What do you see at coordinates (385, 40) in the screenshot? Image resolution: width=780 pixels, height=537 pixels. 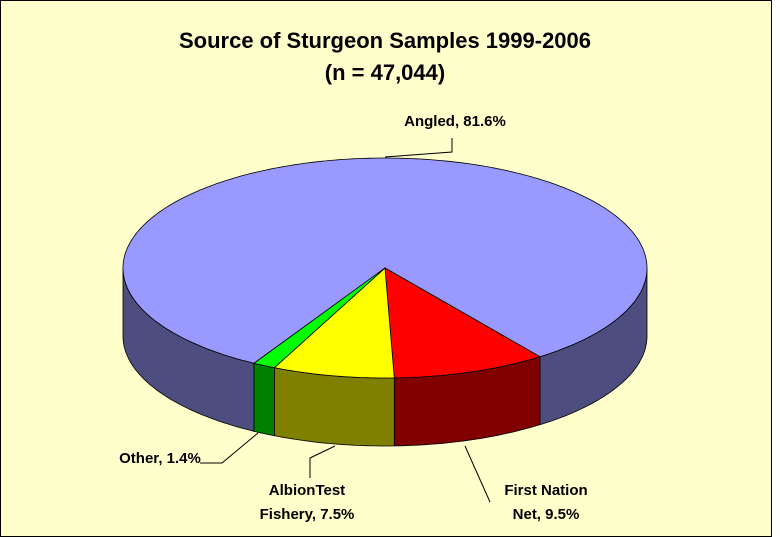 I see `chart-title: Source of Sturgeon Samples 1999-2006` at bounding box center [385, 40].